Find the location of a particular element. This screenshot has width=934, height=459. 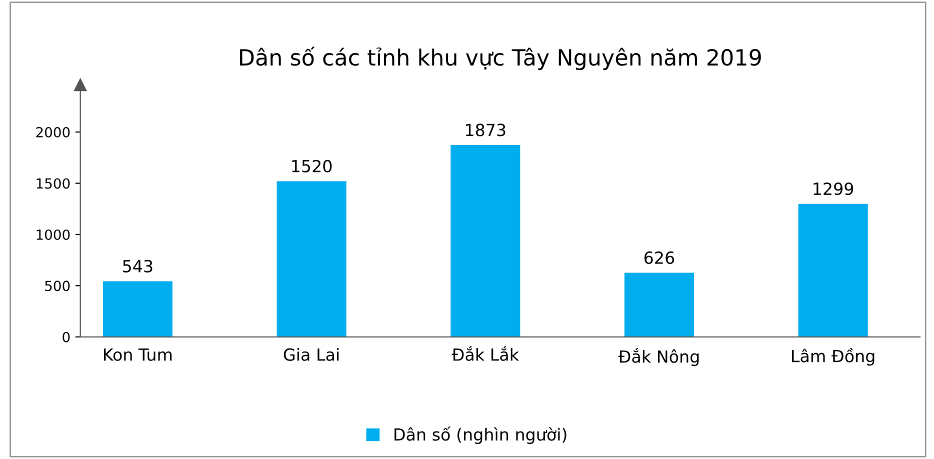

y-tick-label: 2000 is located at coordinates (53, 132).